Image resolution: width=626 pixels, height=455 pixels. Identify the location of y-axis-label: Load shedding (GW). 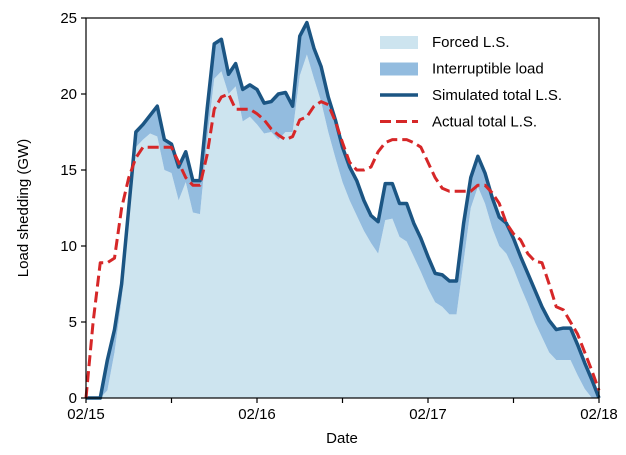
(23, 208).